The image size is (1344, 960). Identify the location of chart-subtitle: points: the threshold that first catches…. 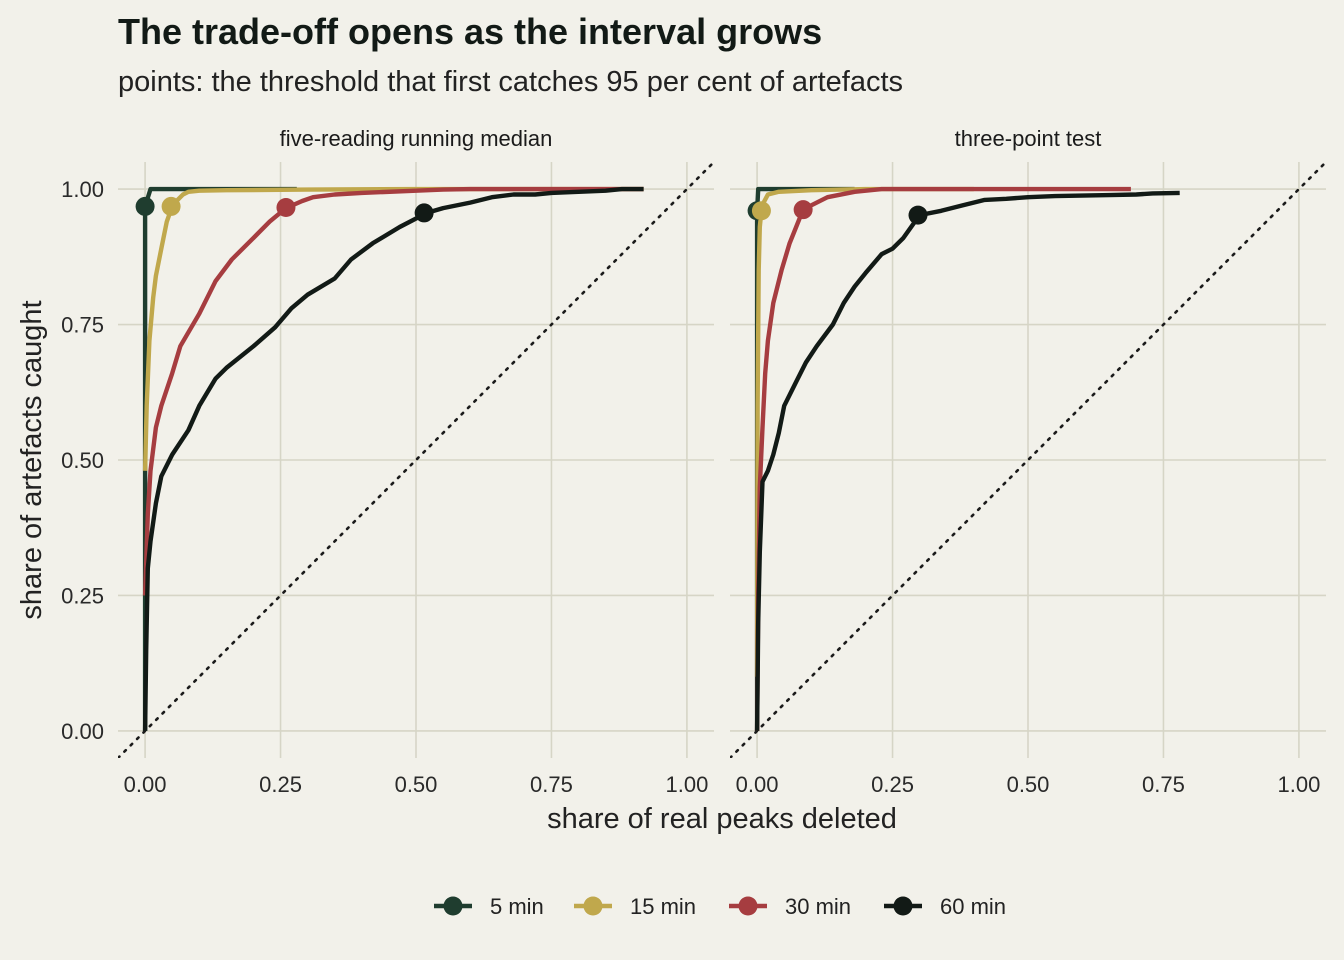
(510, 82).